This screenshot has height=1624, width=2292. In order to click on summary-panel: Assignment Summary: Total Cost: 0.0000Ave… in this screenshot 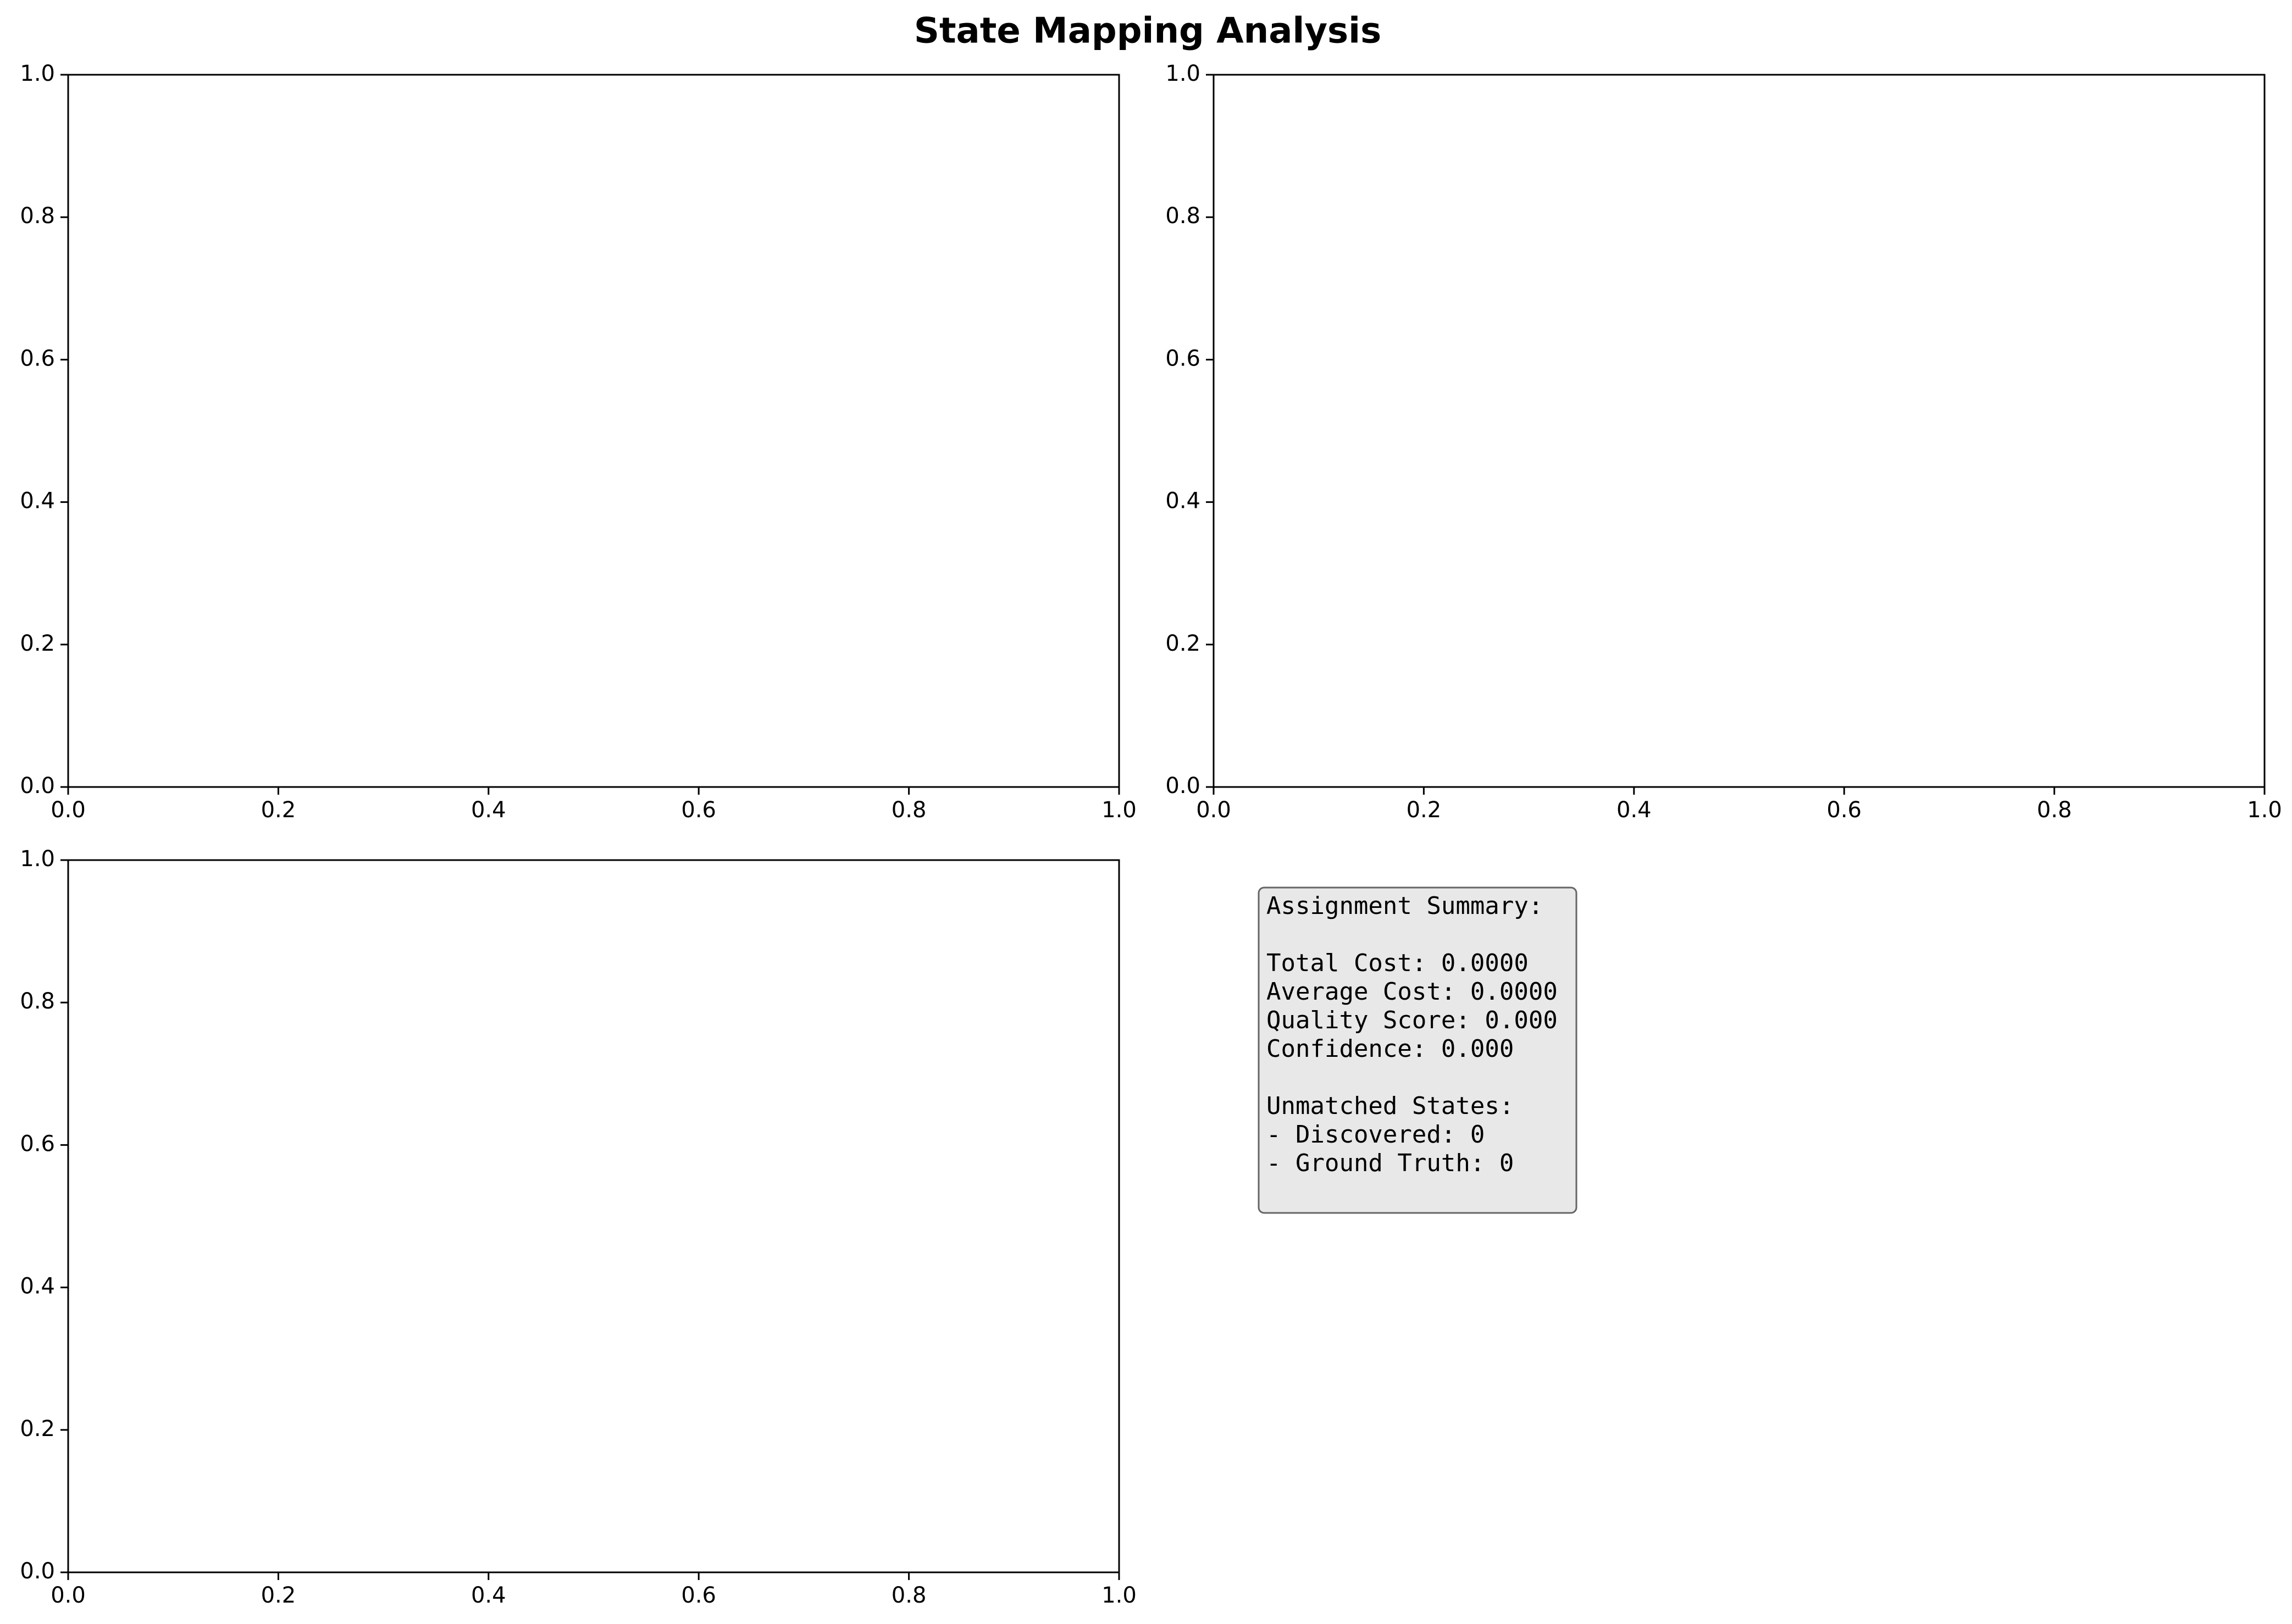, I will do `click(1417, 1050)`.